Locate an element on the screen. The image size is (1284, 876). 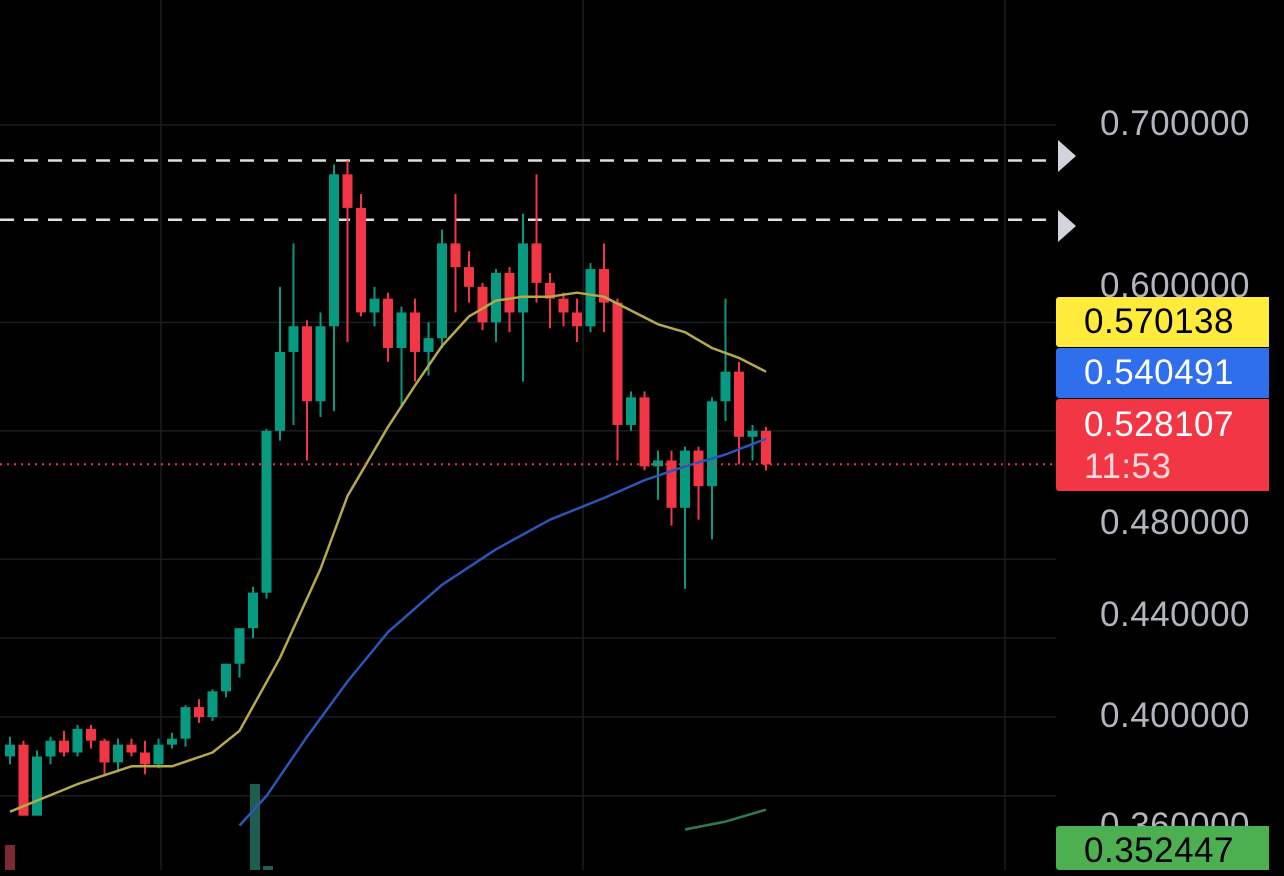
current-price-badge: 0.528107 11:53 is located at coordinates (1162, 445).